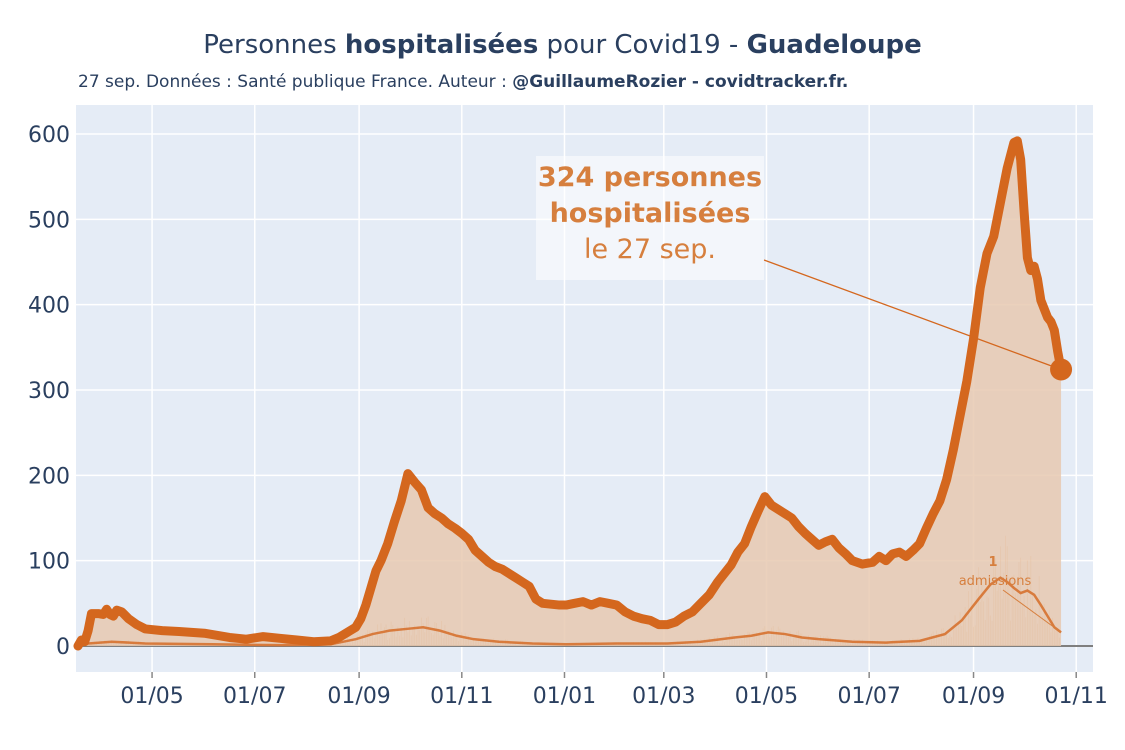 The height and width of the screenshot is (750, 1125). Describe the element at coordinates (834, 45) in the screenshot. I see `title-region: Guadeloupe` at that location.